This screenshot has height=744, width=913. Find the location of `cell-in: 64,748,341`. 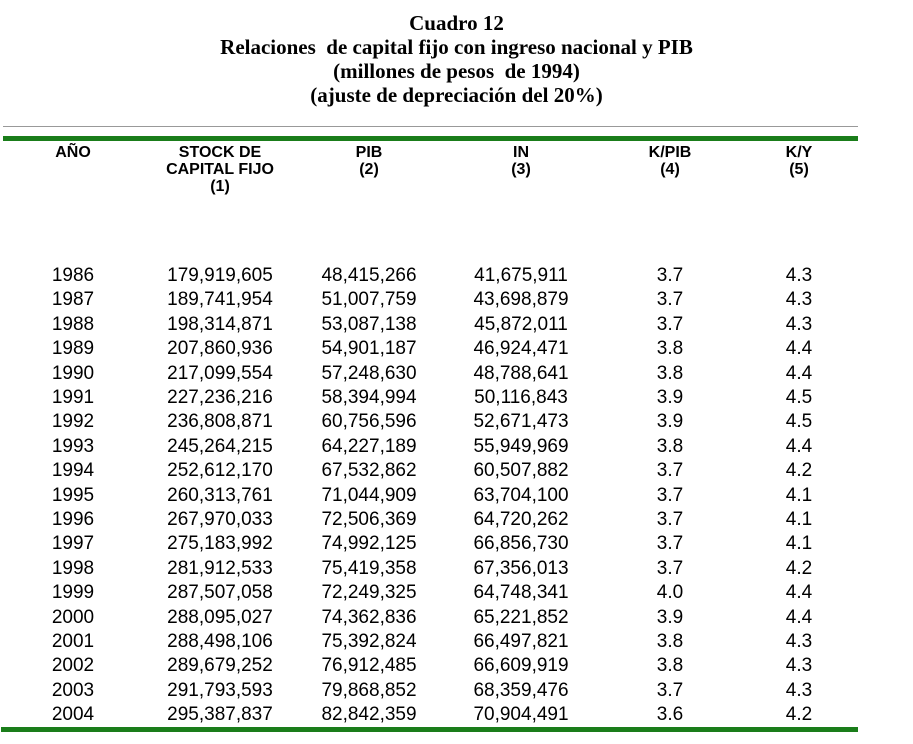

cell-in: 64,748,341 is located at coordinates (521, 592).